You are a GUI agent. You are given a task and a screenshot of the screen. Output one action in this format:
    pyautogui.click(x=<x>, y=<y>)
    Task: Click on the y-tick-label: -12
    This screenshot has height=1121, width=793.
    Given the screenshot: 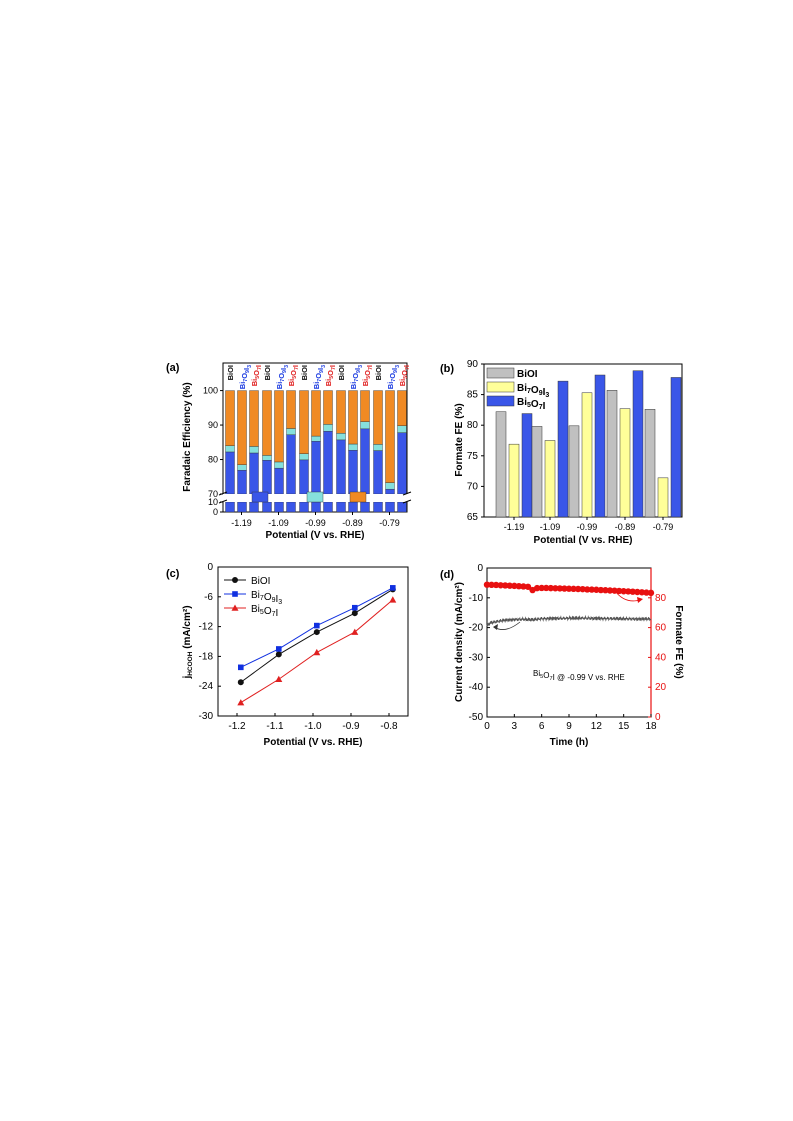 What is the action you would take?
    pyautogui.click(x=206, y=627)
    